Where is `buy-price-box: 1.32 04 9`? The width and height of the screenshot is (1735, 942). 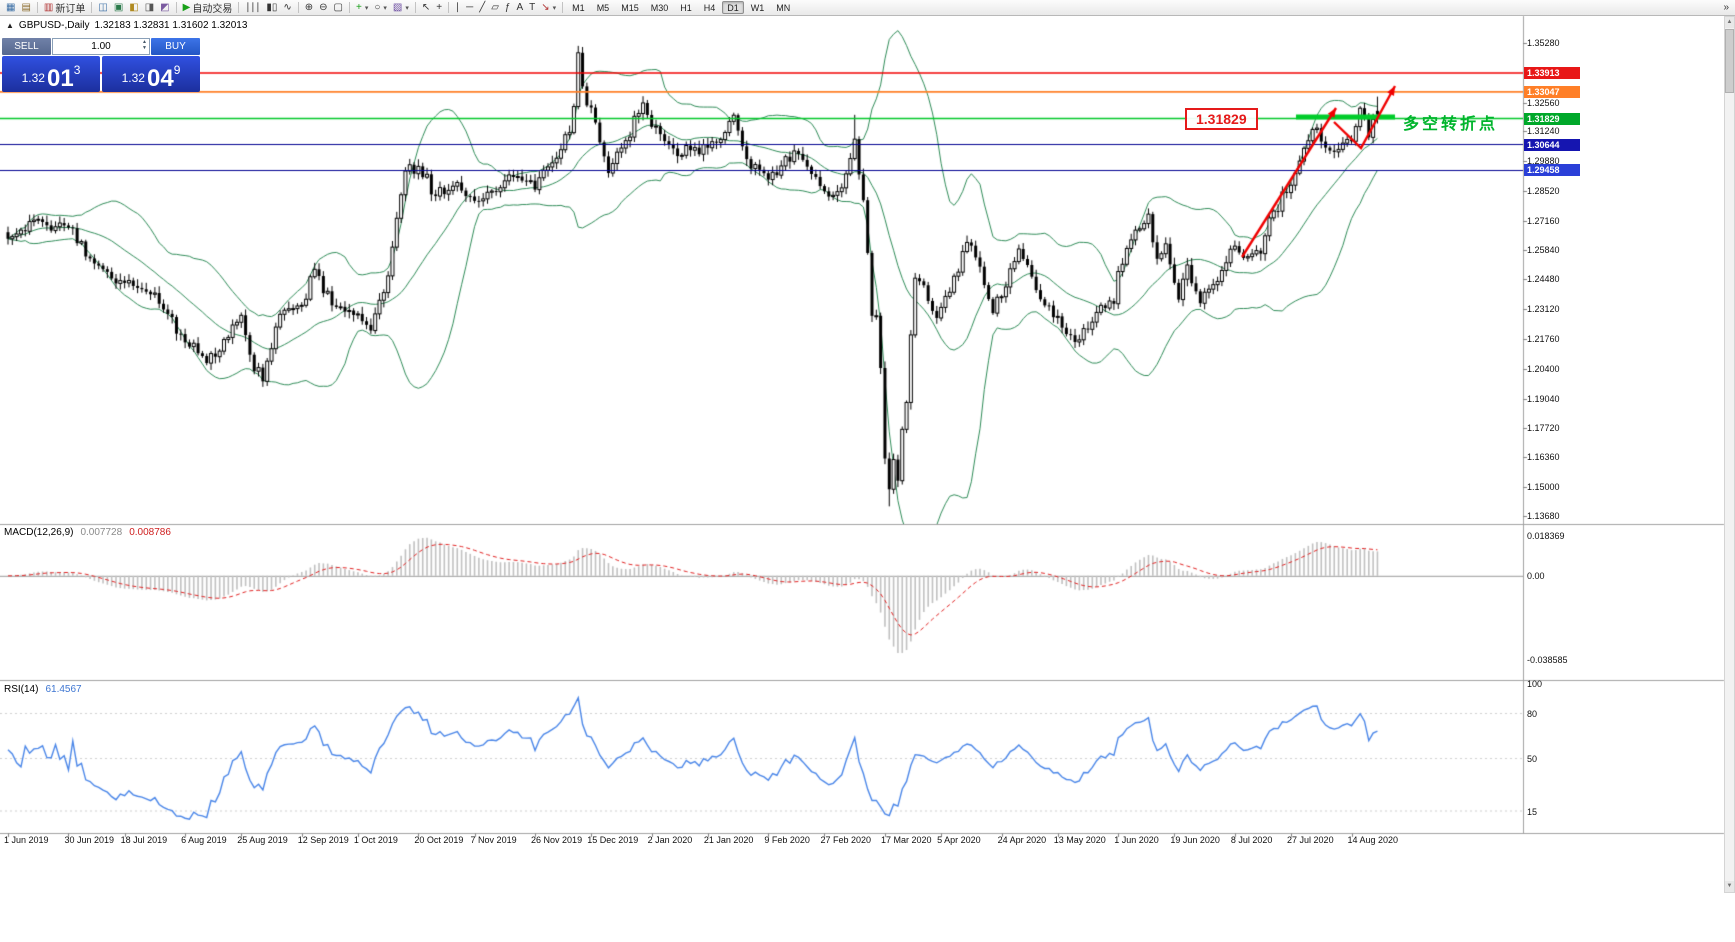
buy-price-box: 1.32 04 9 is located at coordinates (151, 74).